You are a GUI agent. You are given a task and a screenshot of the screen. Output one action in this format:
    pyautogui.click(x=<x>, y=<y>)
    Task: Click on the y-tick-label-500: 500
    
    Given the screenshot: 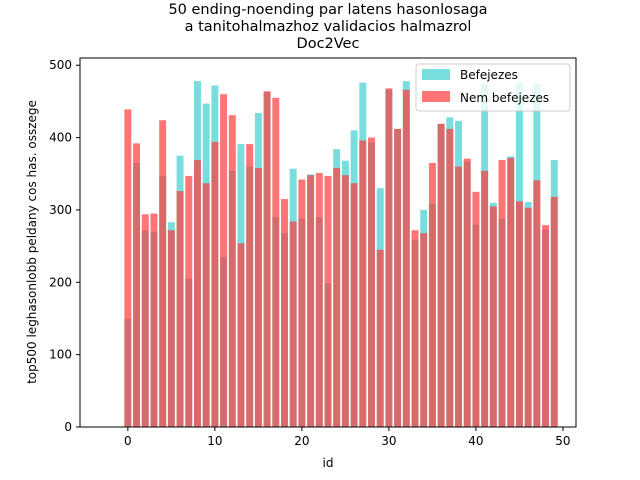 What is the action you would take?
    pyautogui.click(x=60, y=65)
    